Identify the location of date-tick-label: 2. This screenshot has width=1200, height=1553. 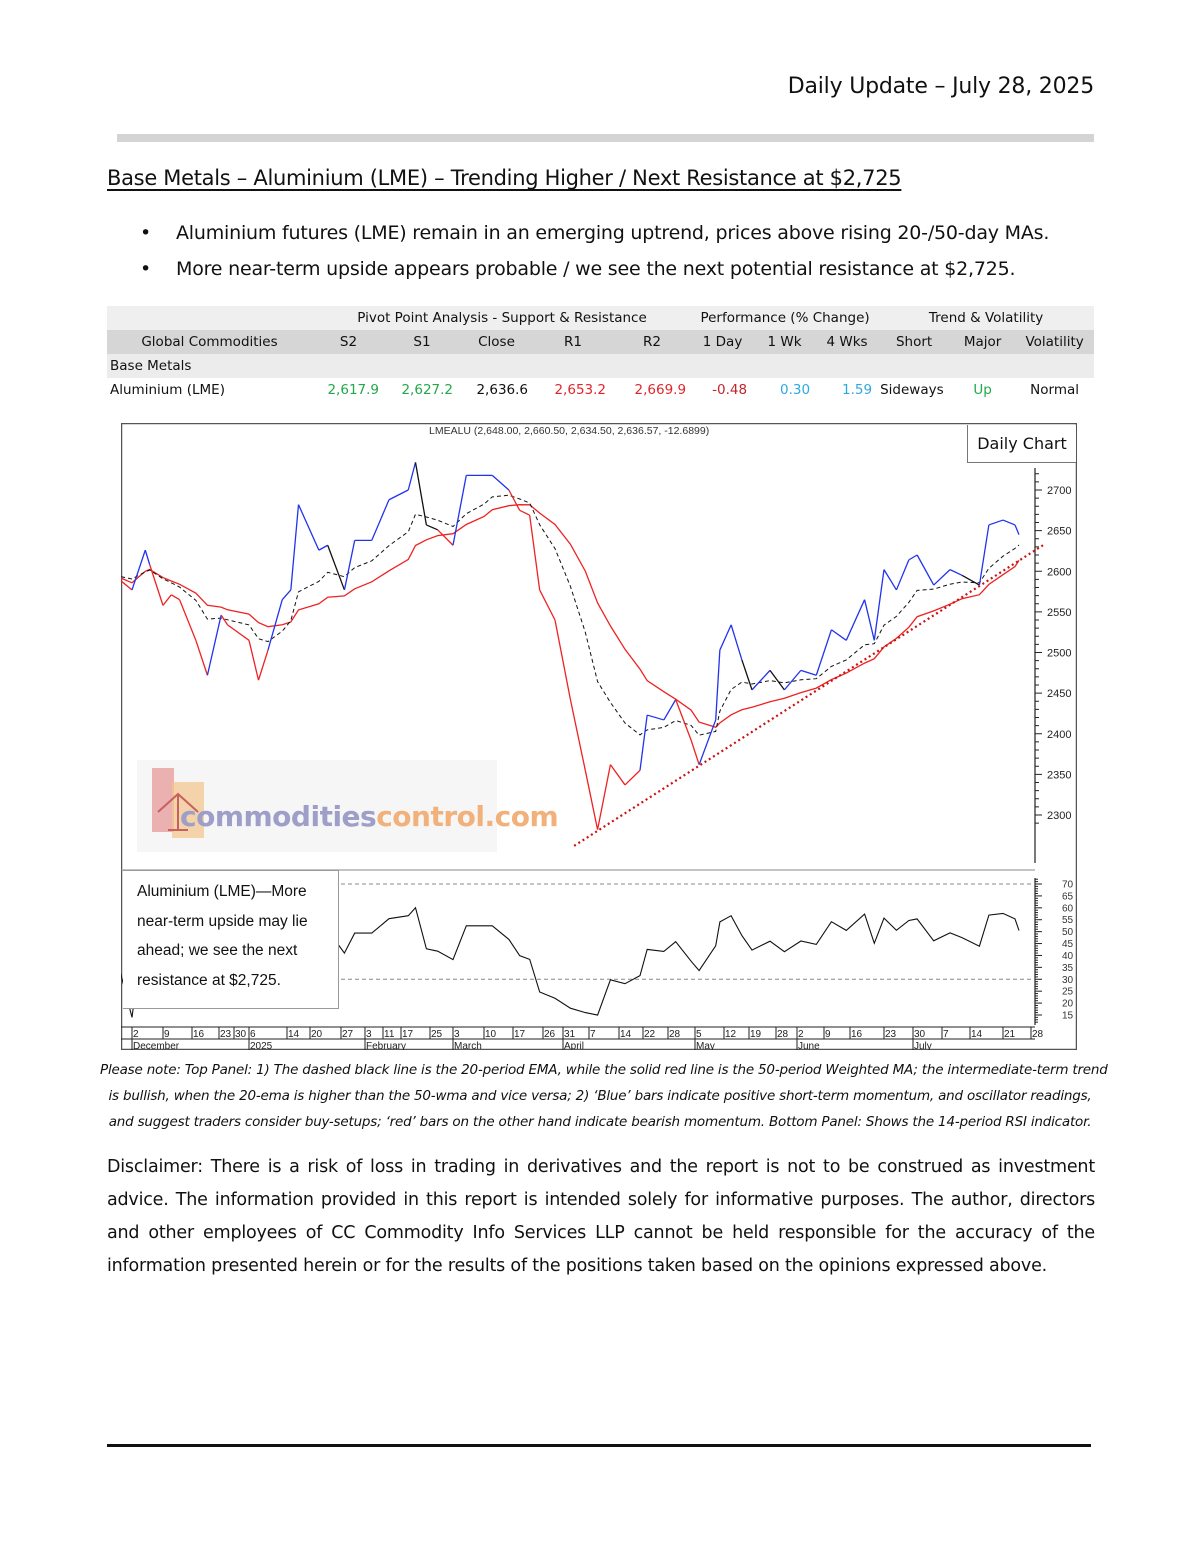
(136, 1034).